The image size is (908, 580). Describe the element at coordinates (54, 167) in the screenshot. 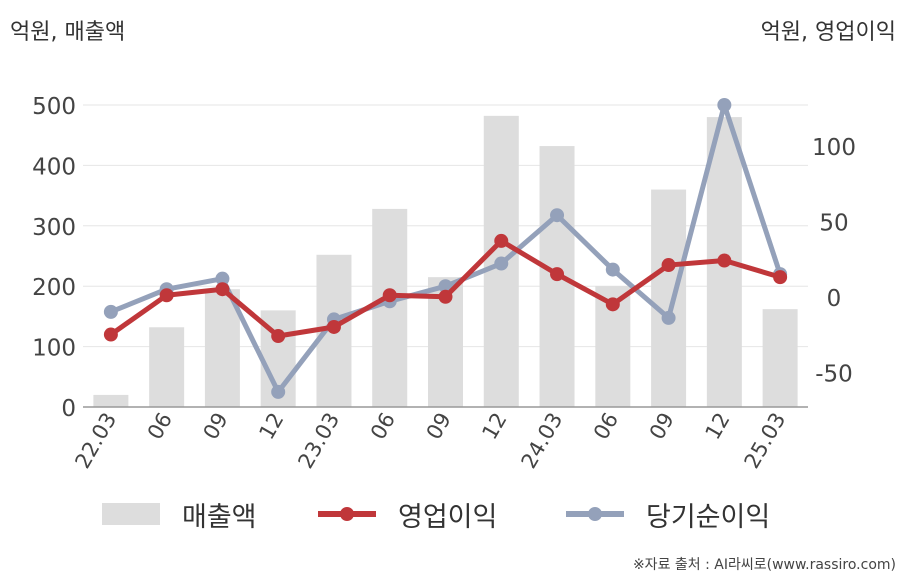

I see `left-tick-label: 400` at that location.